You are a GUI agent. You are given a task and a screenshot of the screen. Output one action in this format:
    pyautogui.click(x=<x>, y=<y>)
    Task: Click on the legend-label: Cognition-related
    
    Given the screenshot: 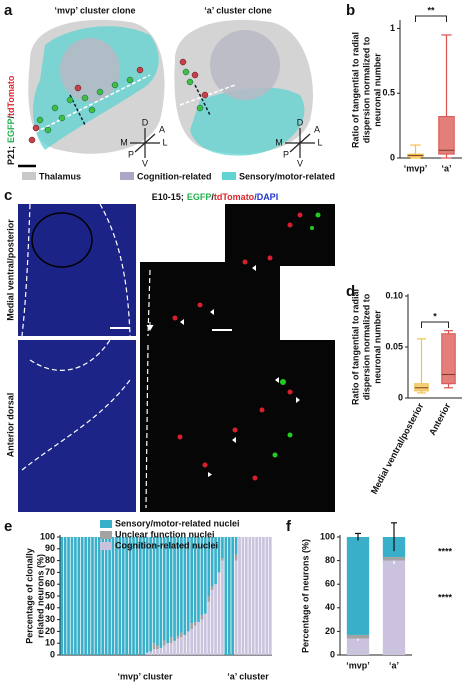 What is the action you would take?
    pyautogui.click(x=174, y=176)
    